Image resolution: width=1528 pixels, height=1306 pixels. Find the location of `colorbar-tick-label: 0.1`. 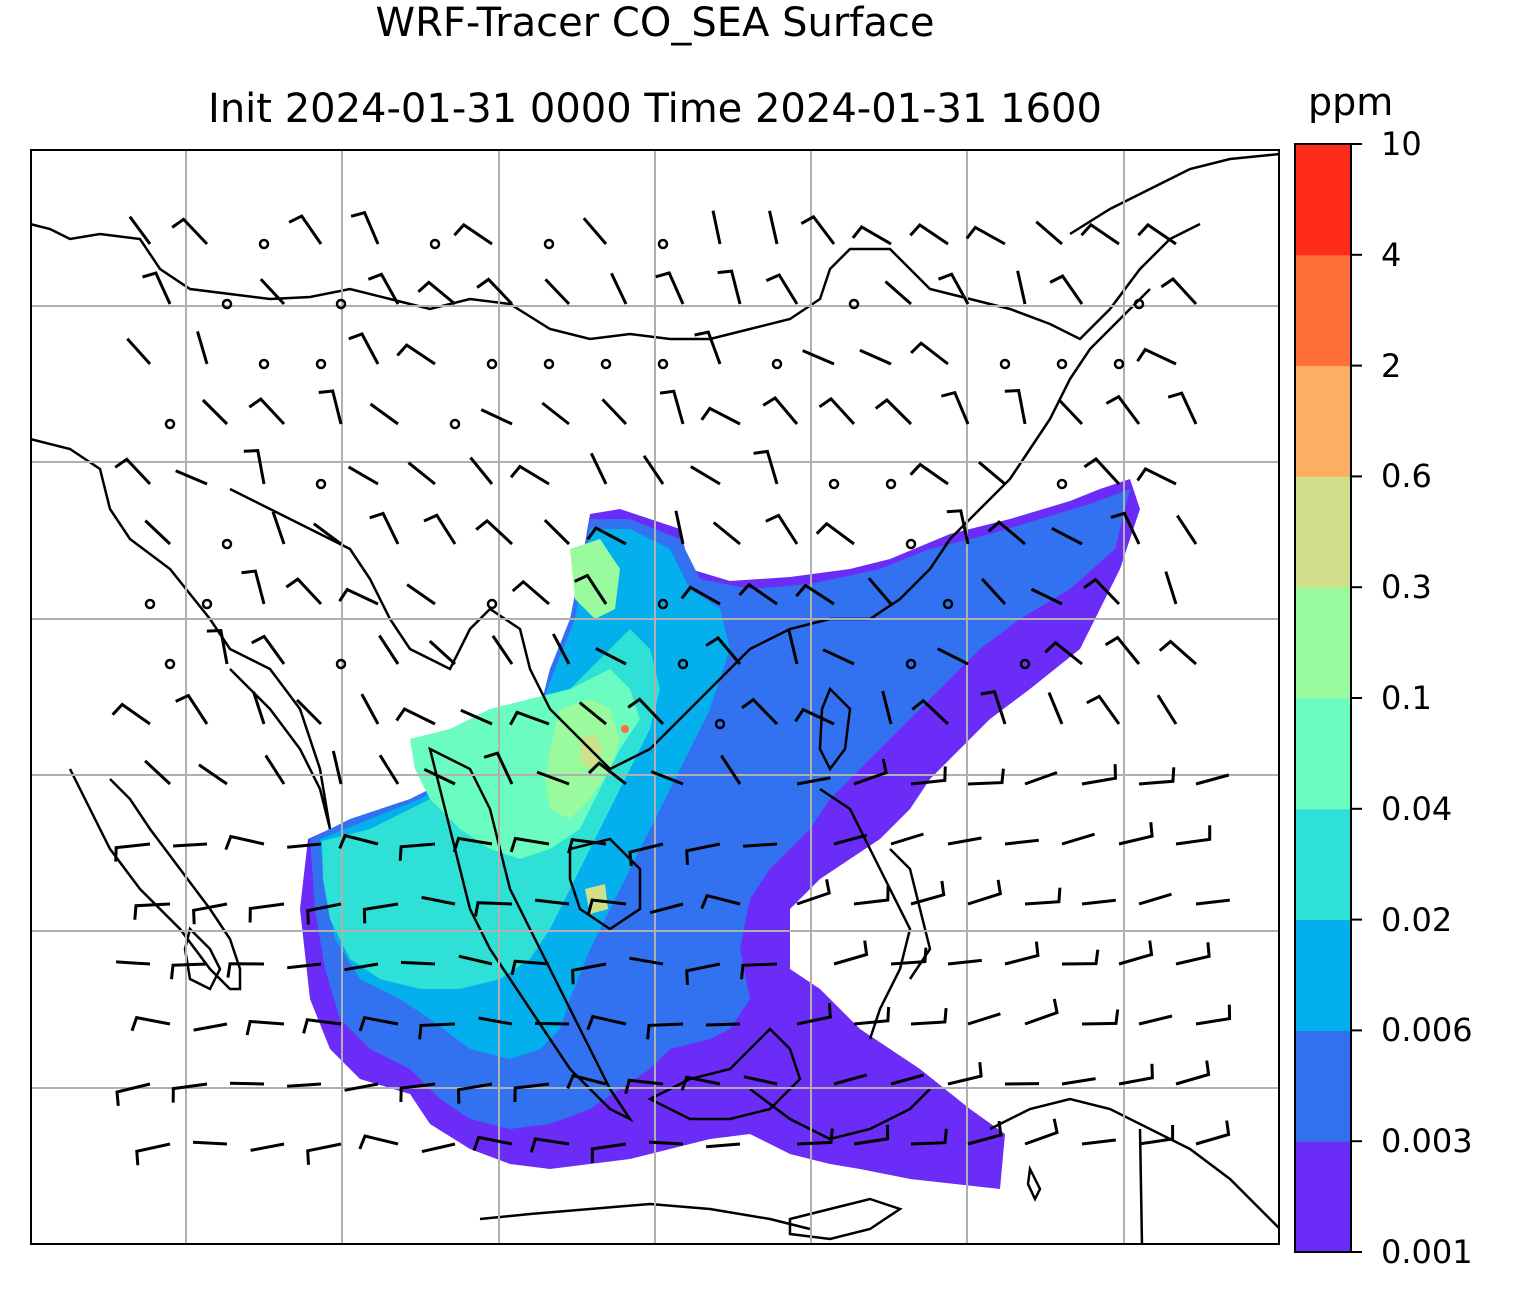

colorbar-tick-label: 0.1 is located at coordinates (1406, 698).